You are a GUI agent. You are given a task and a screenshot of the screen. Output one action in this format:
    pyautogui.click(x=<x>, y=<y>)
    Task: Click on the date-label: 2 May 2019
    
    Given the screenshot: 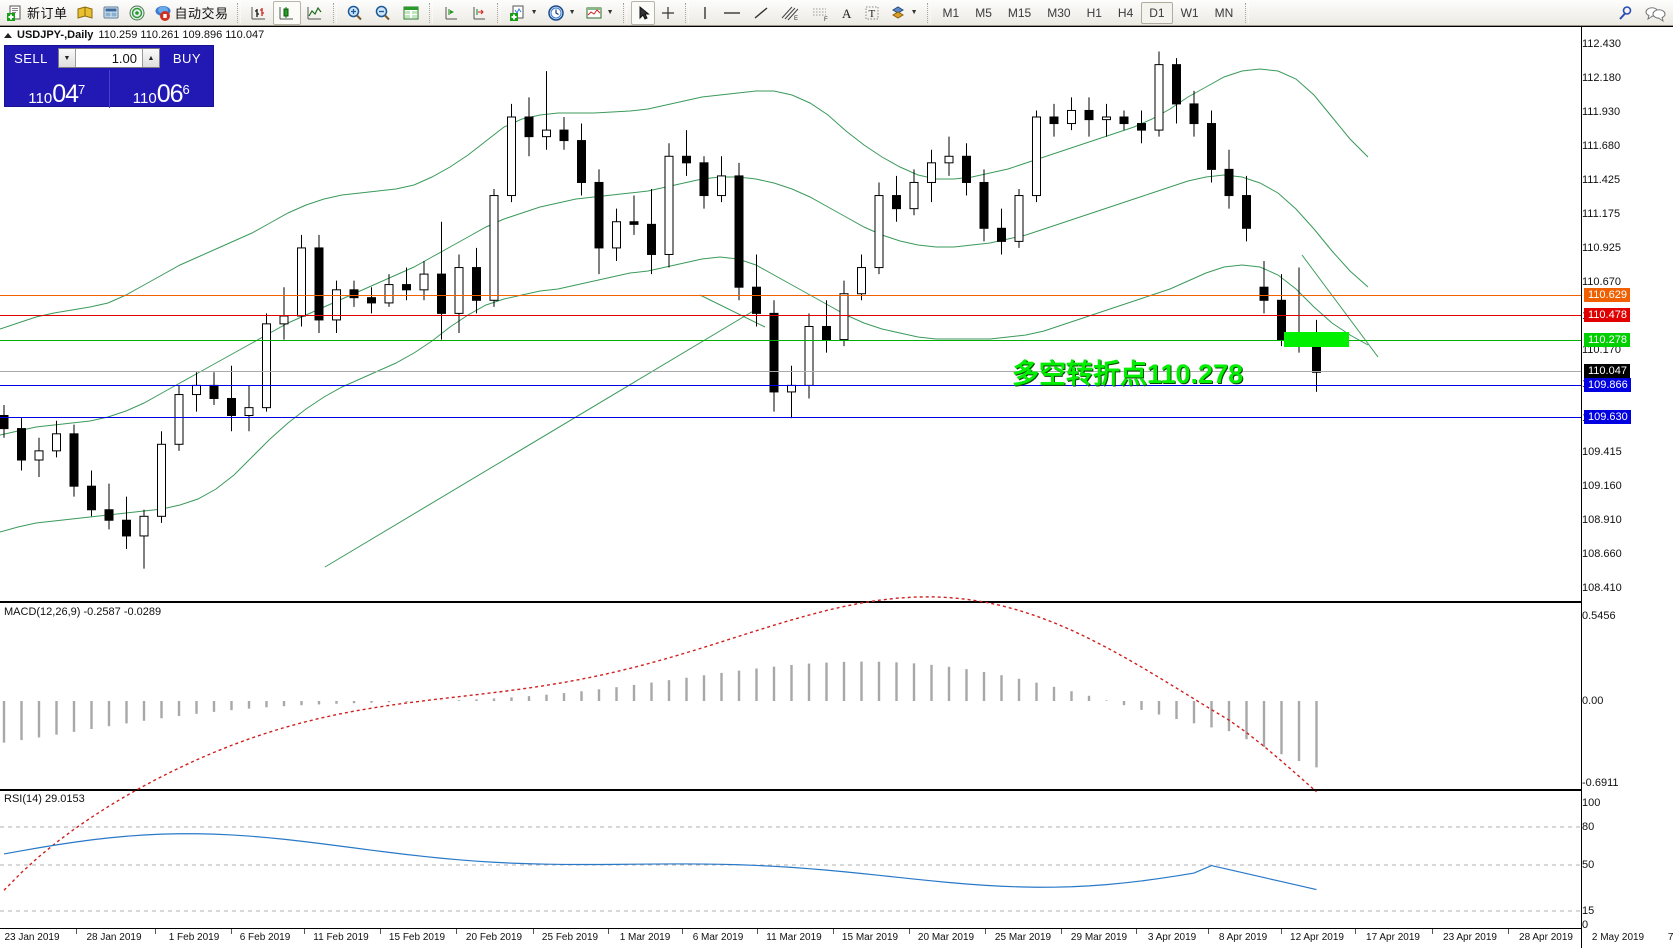 What is the action you would take?
    pyautogui.click(x=1618, y=937)
    